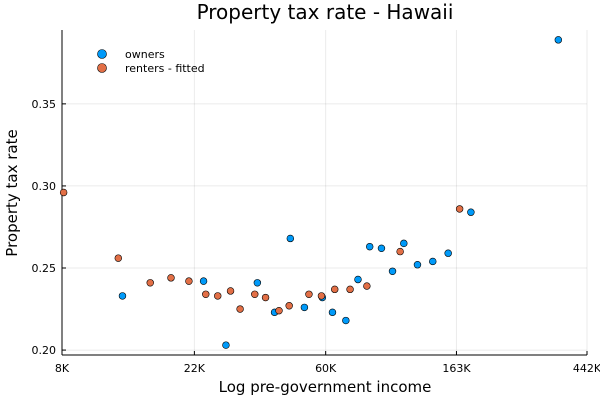 This screenshot has height=400, width=600. What do you see at coordinates (44, 104) in the screenshot?
I see `y-tick-label: 0.35` at bounding box center [44, 104].